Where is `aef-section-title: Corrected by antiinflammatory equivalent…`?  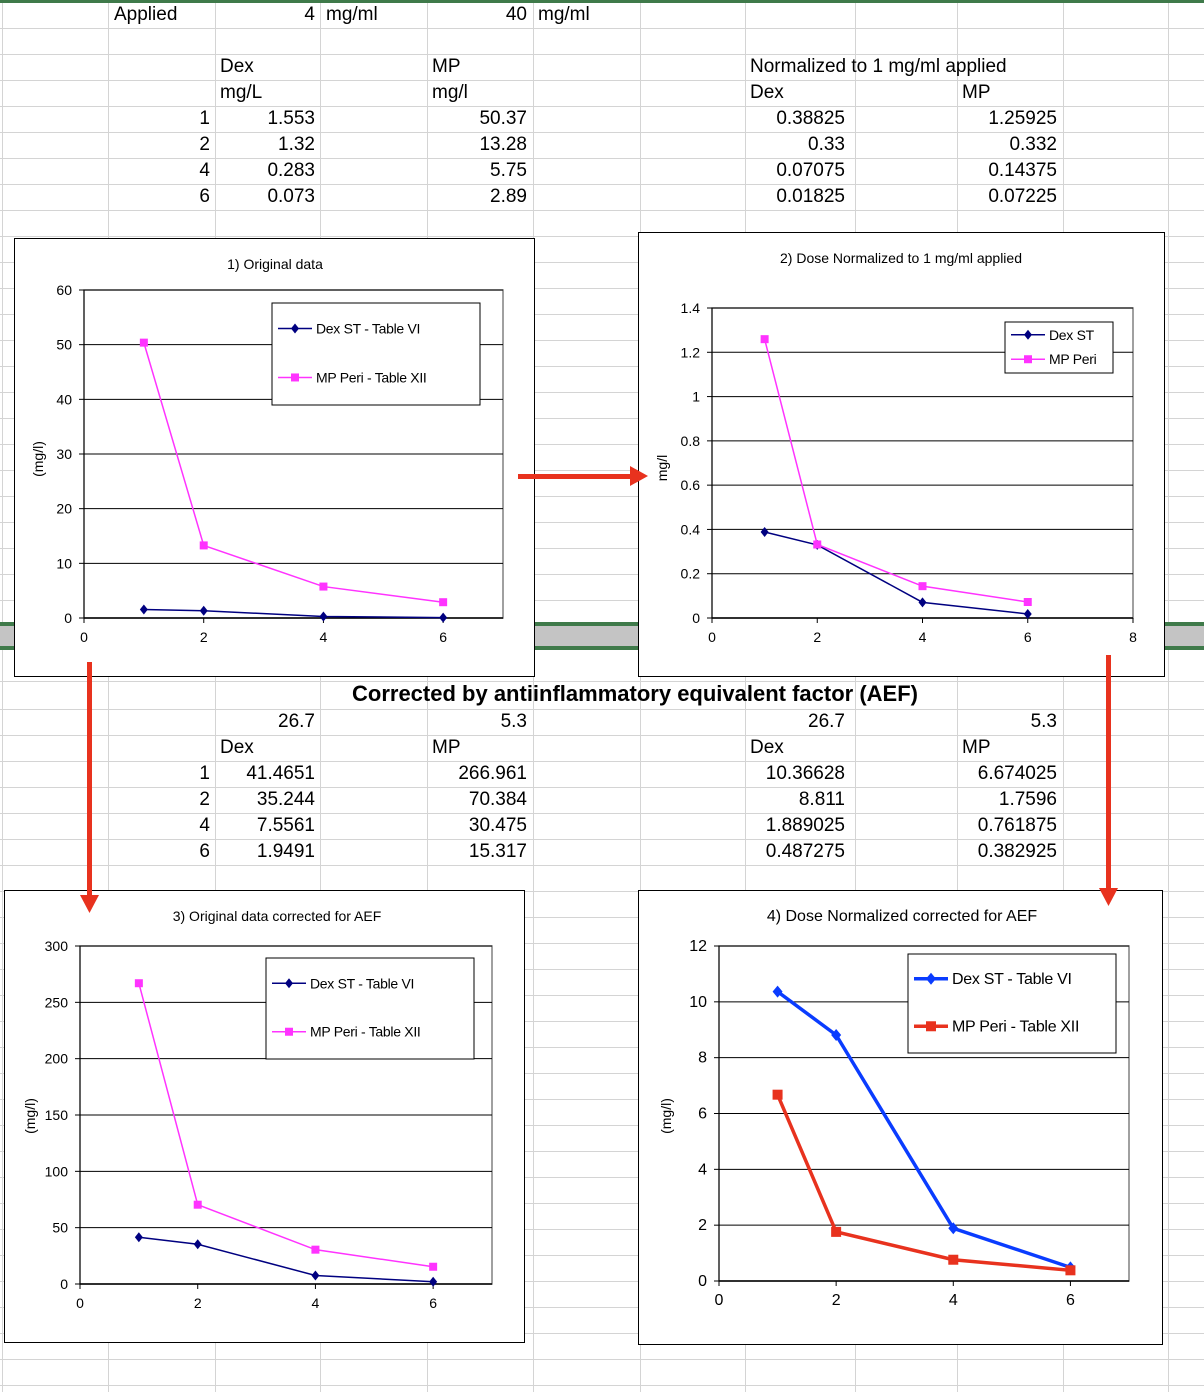 aef-section-title: Corrected by antiinflammatory equivalent… is located at coordinates (635, 693).